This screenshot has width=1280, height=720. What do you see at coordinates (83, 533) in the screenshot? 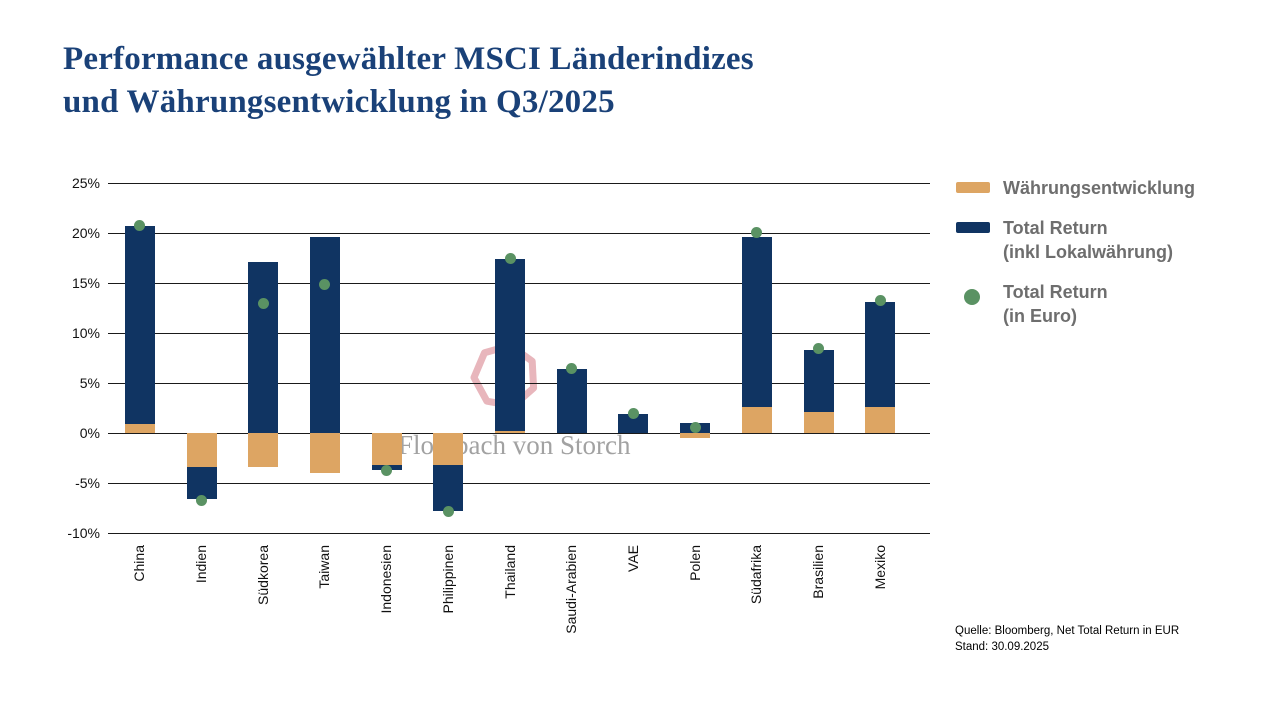
I see `y-axis-tick-label--10: -10%` at bounding box center [83, 533].